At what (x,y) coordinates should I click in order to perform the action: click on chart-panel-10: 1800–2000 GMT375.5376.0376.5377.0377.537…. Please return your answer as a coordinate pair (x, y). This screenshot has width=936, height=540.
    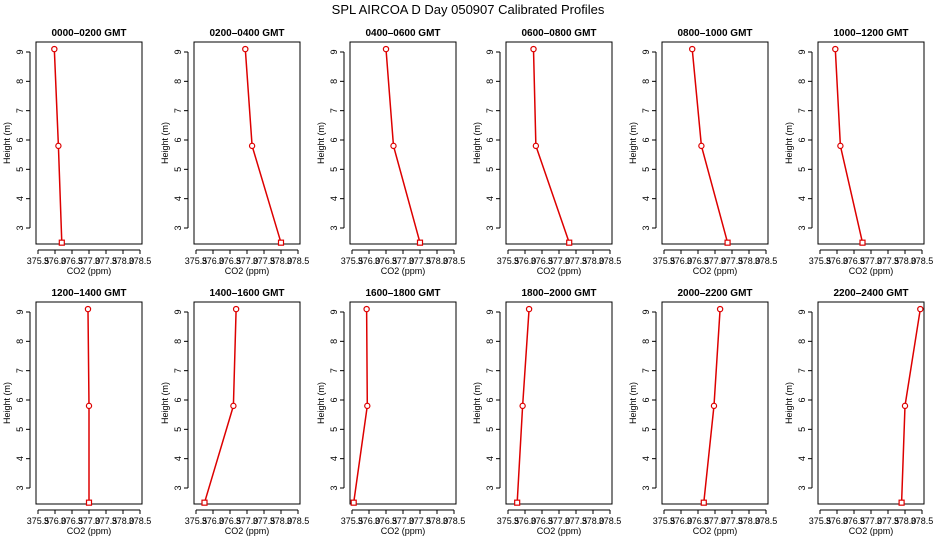
    Looking at the image, I should click on (546, 412).